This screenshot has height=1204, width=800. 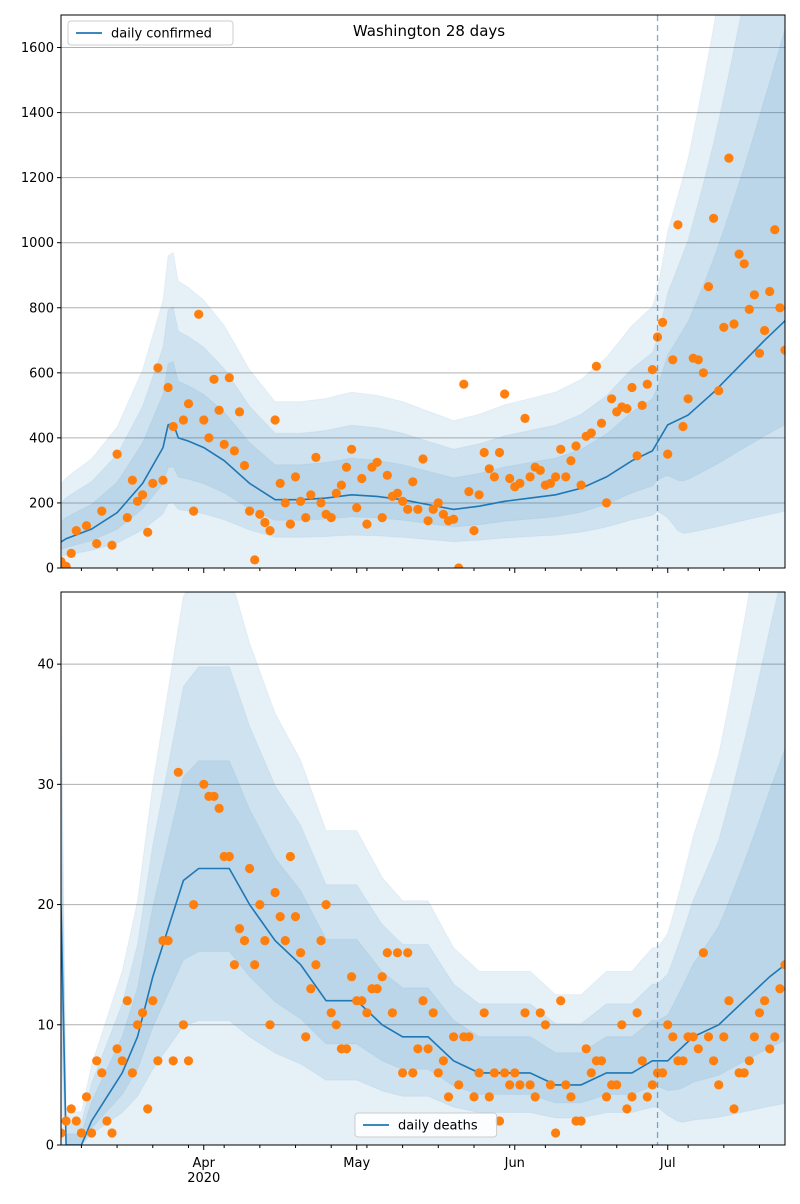 I want to click on confirmed-ytick-label: 1000, so click(x=37, y=243).